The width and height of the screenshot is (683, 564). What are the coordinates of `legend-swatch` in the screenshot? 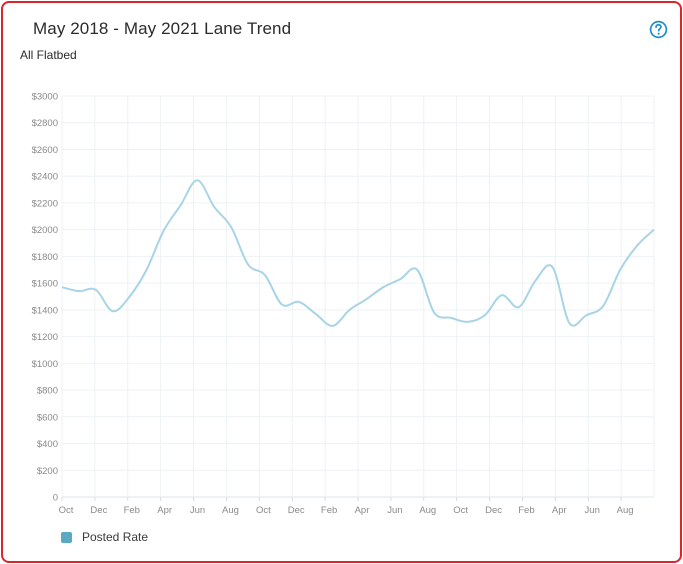 It's located at (66, 537).